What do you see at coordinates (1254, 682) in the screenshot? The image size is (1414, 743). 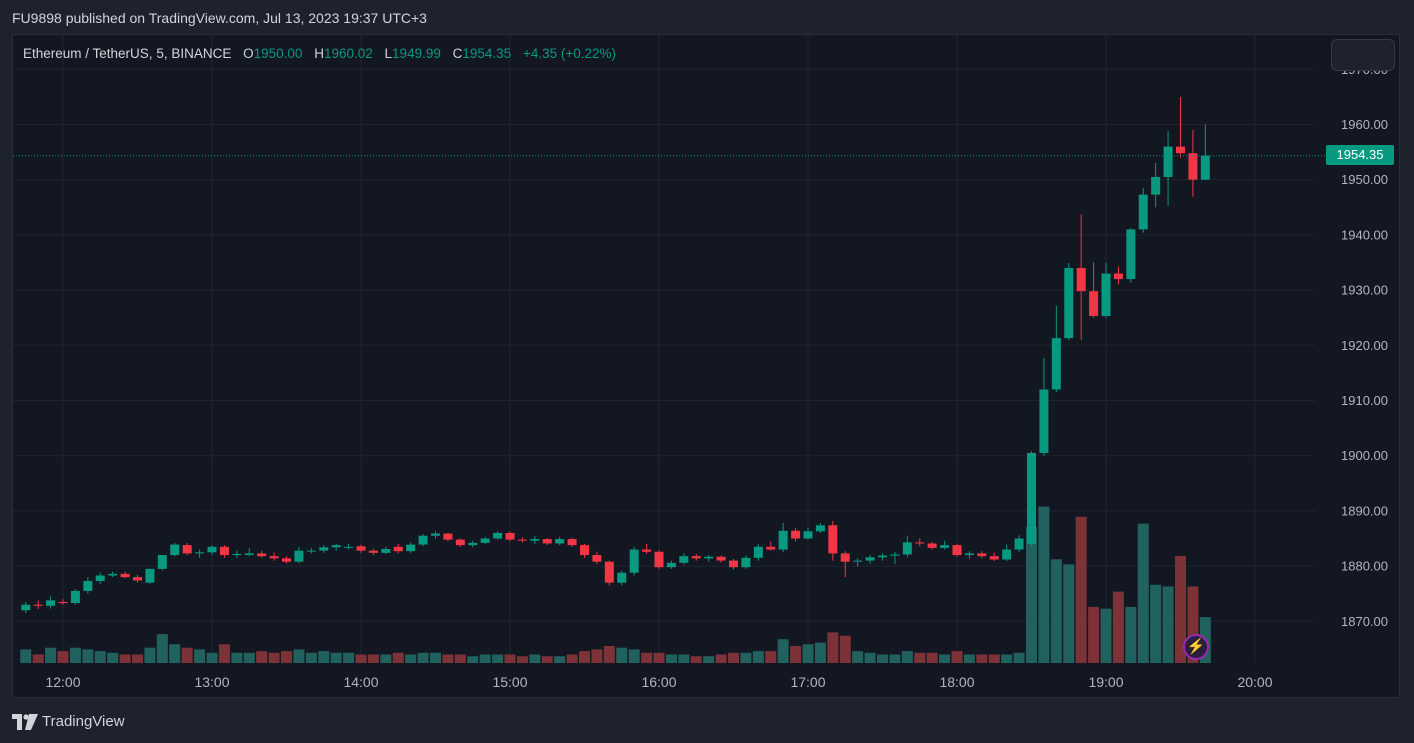 I see `time-tick-label: 20:00` at bounding box center [1254, 682].